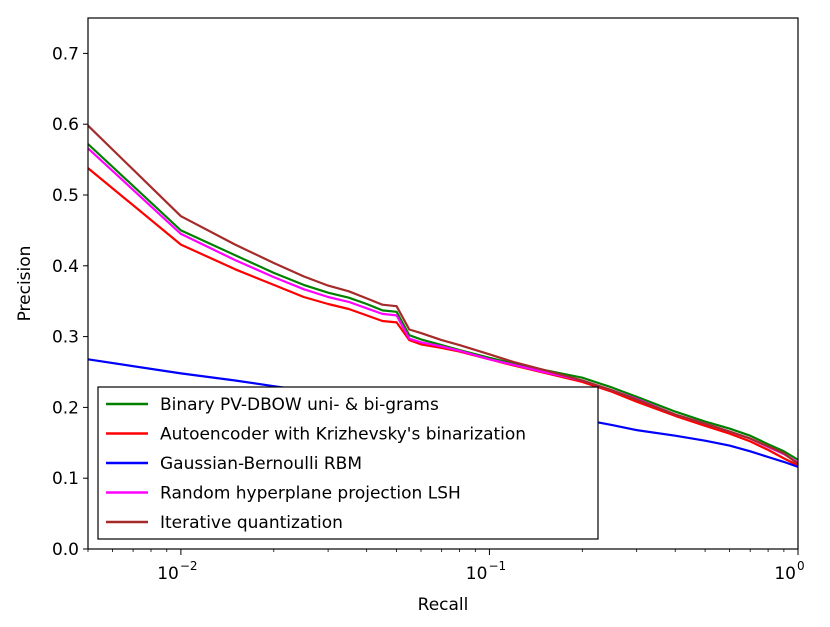  What do you see at coordinates (261, 464) in the screenshot?
I see `legend-label-2: Gaussian-Bernoulli RBM` at bounding box center [261, 464].